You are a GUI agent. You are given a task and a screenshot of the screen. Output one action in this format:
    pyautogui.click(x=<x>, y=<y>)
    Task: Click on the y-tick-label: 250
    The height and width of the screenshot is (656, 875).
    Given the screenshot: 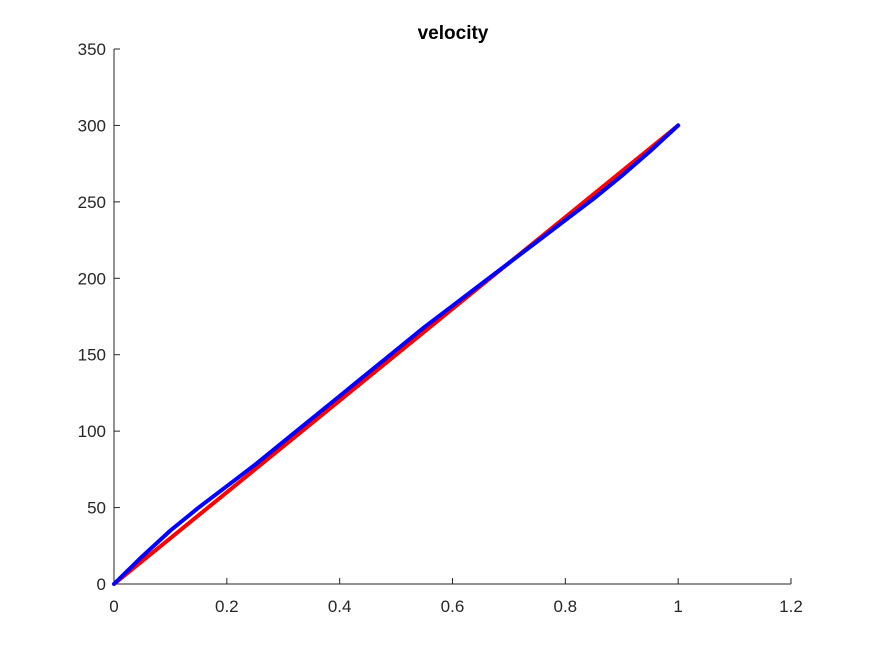 What is the action you would take?
    pyautogui.click(x=92, y=202)
    